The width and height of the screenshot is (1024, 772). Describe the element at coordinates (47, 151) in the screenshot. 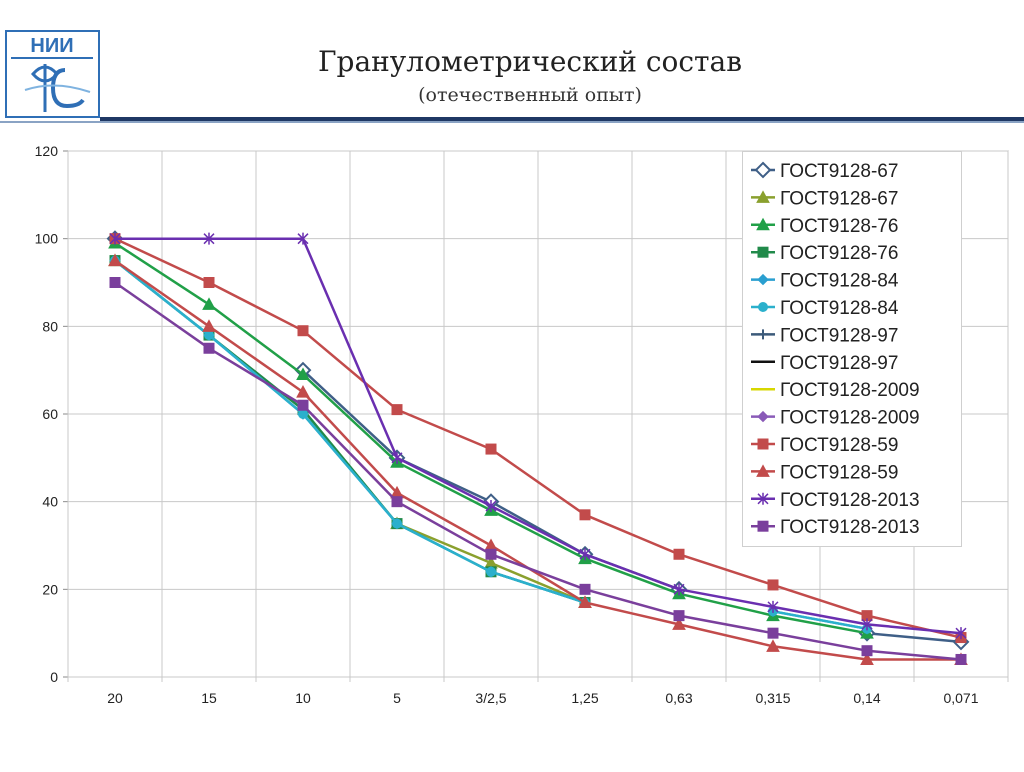

I see `y-tick-label: 120` at that location.